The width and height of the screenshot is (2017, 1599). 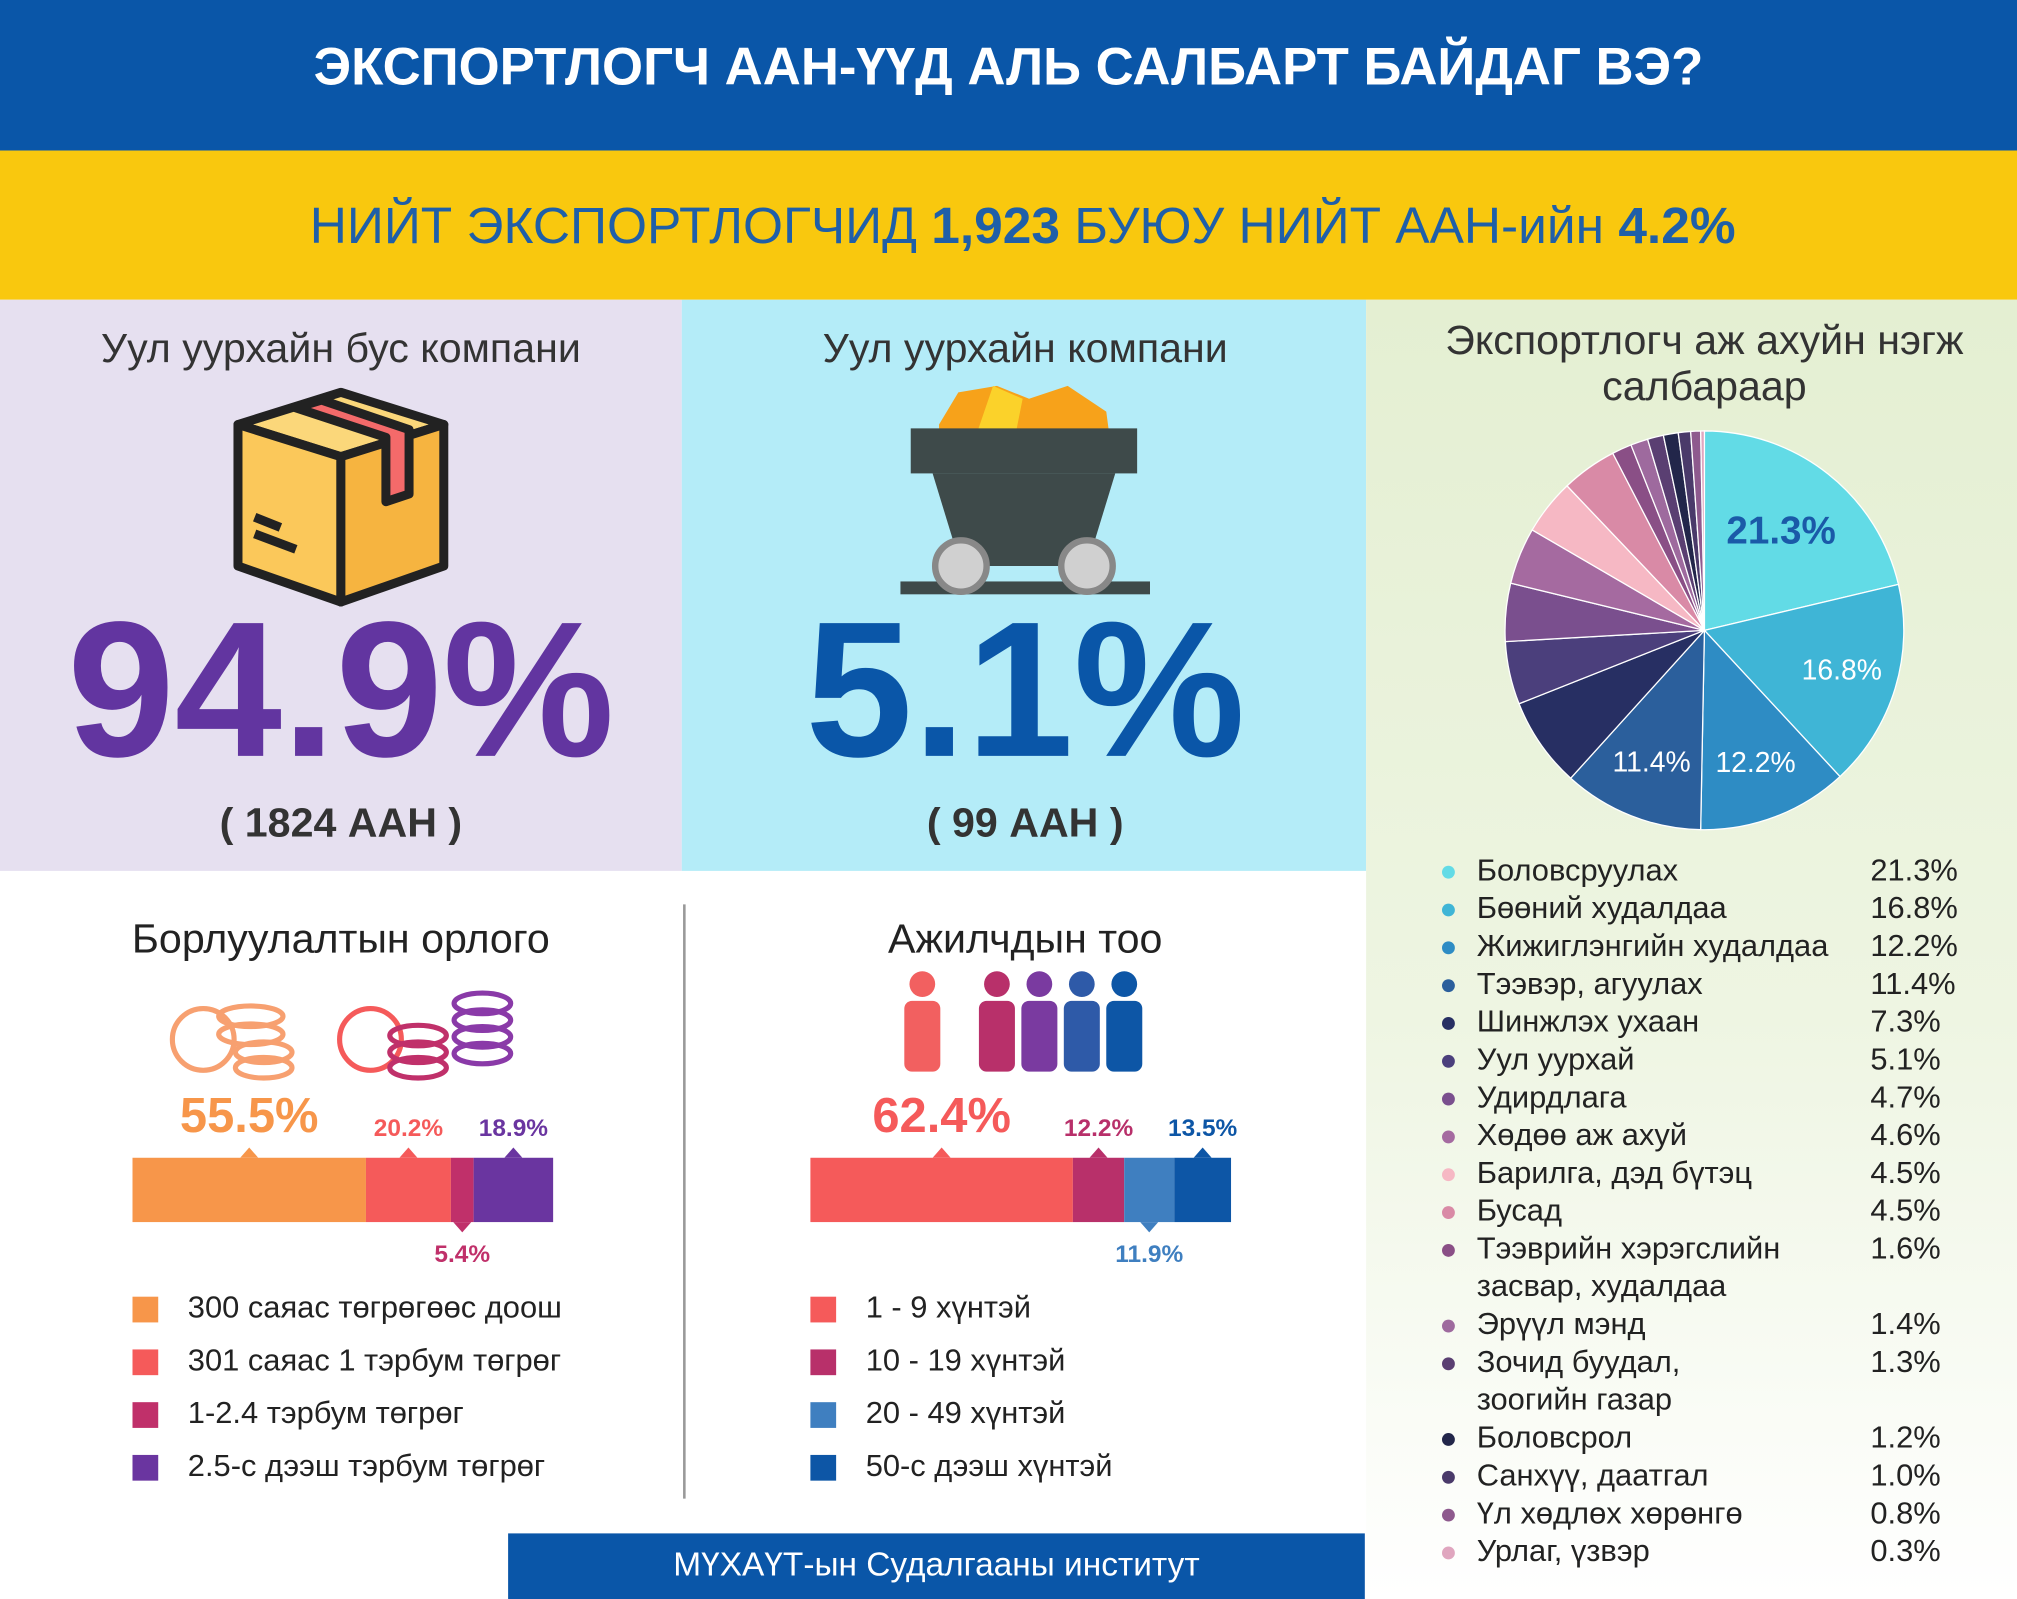 What do you see at coordinates (1905, 1021) in the screenshot?
I see `legend-value: 7.3%` at bounding box center [1905, 1021].